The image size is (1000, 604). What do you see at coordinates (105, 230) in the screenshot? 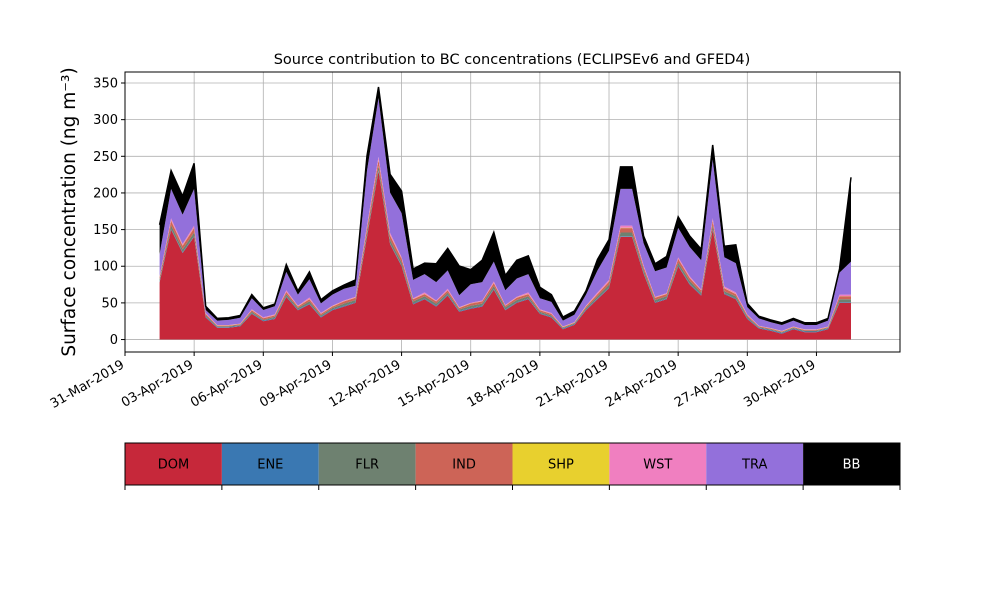
I see `y-tick-label: 150` at bounding box center [105, 230].